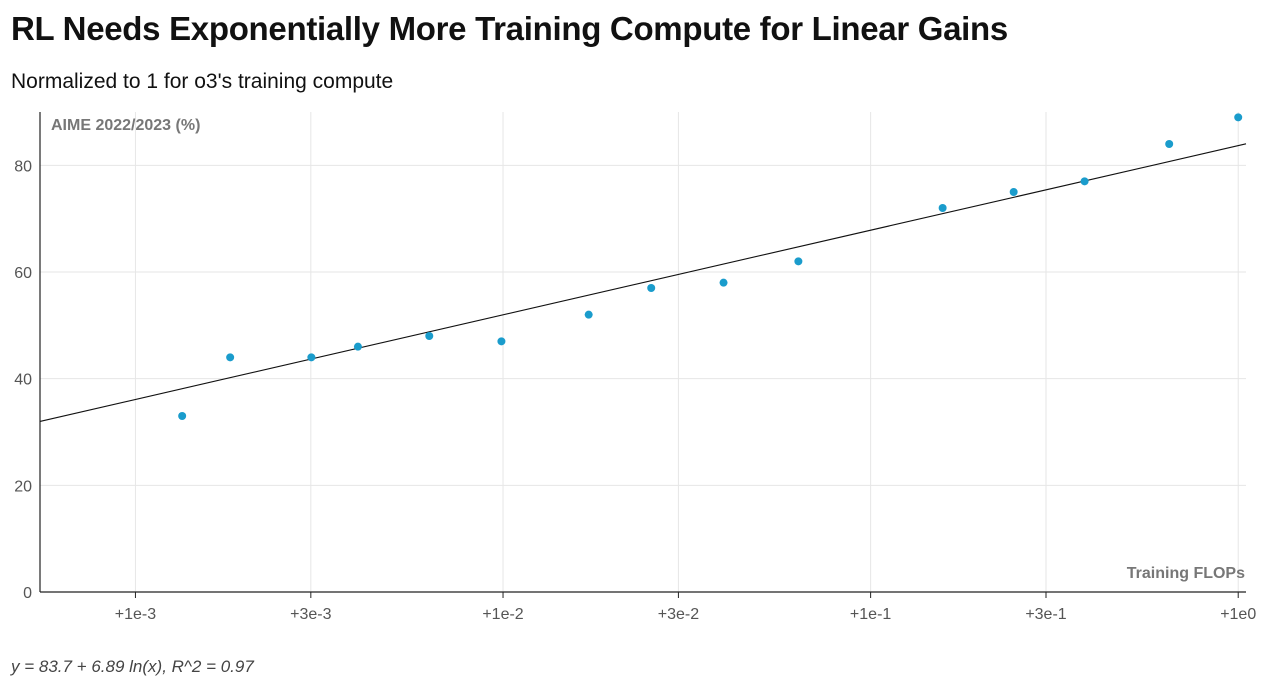  I want to click on y-tick-label: 80, so click(23, 166).